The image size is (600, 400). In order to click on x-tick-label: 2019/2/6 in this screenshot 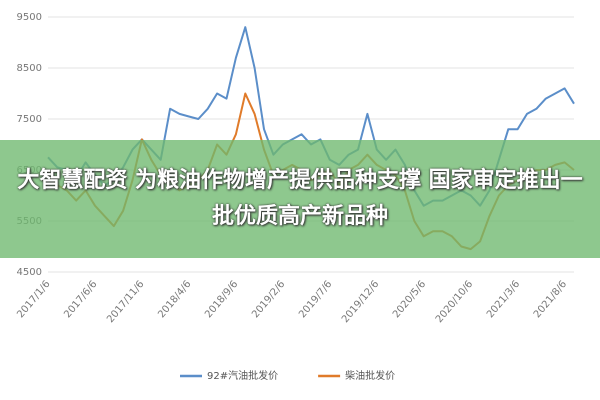, I will do `click(268, 299)`.